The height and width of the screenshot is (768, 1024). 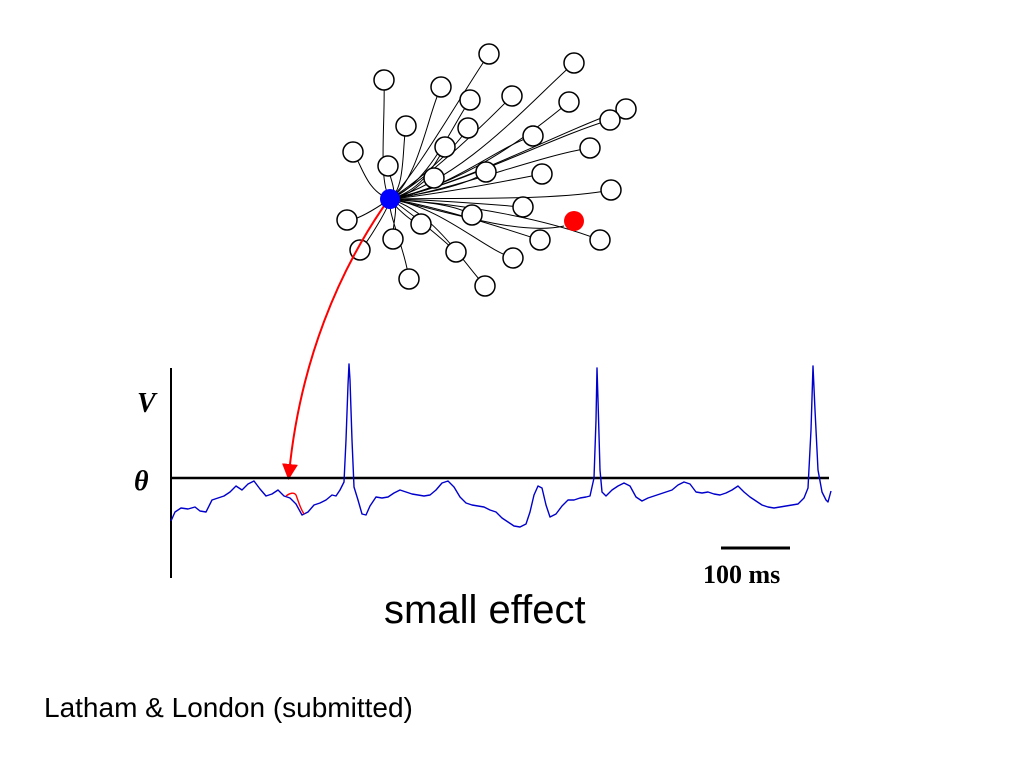 I want to click on caption: small effect, so click(x=485, y=610).